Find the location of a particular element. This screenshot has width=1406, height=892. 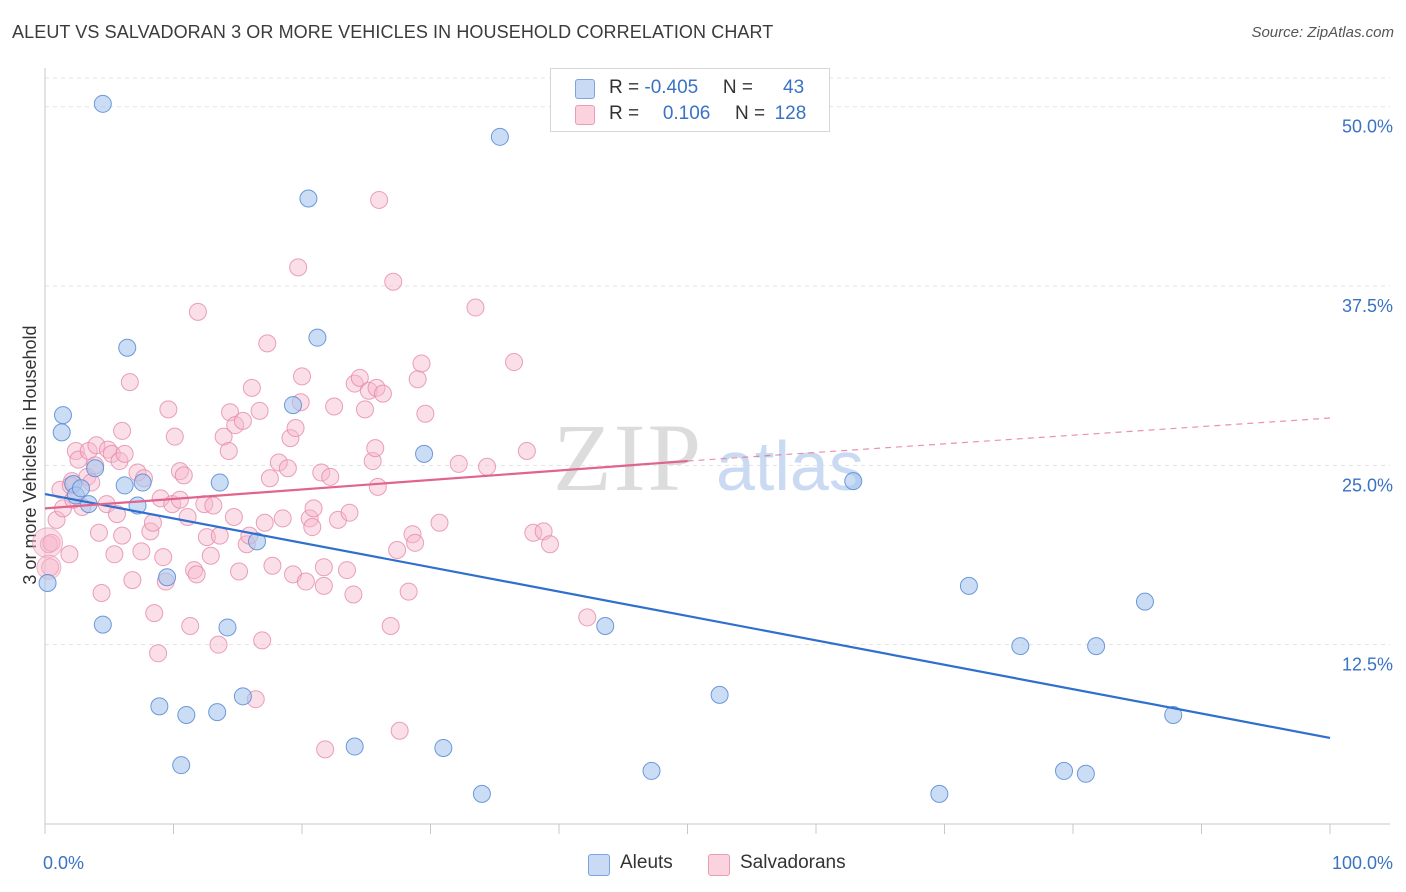

legend-n-value: 43 is located at coordinates (794, 87).